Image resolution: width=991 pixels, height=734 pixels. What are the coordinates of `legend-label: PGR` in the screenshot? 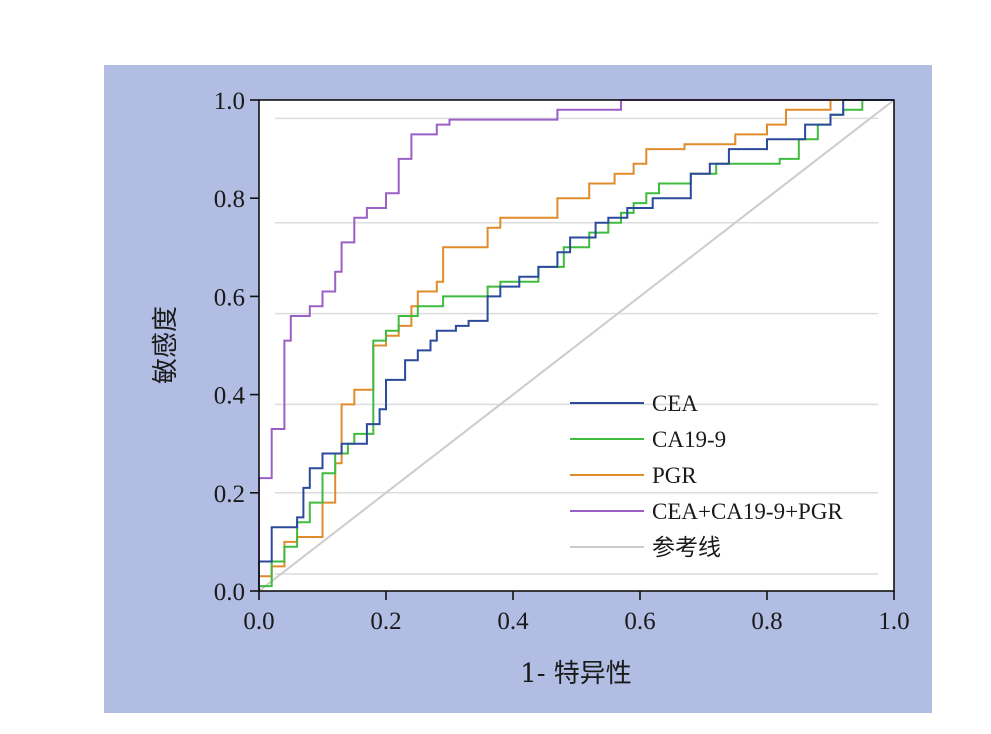 It's located at (674, 475).